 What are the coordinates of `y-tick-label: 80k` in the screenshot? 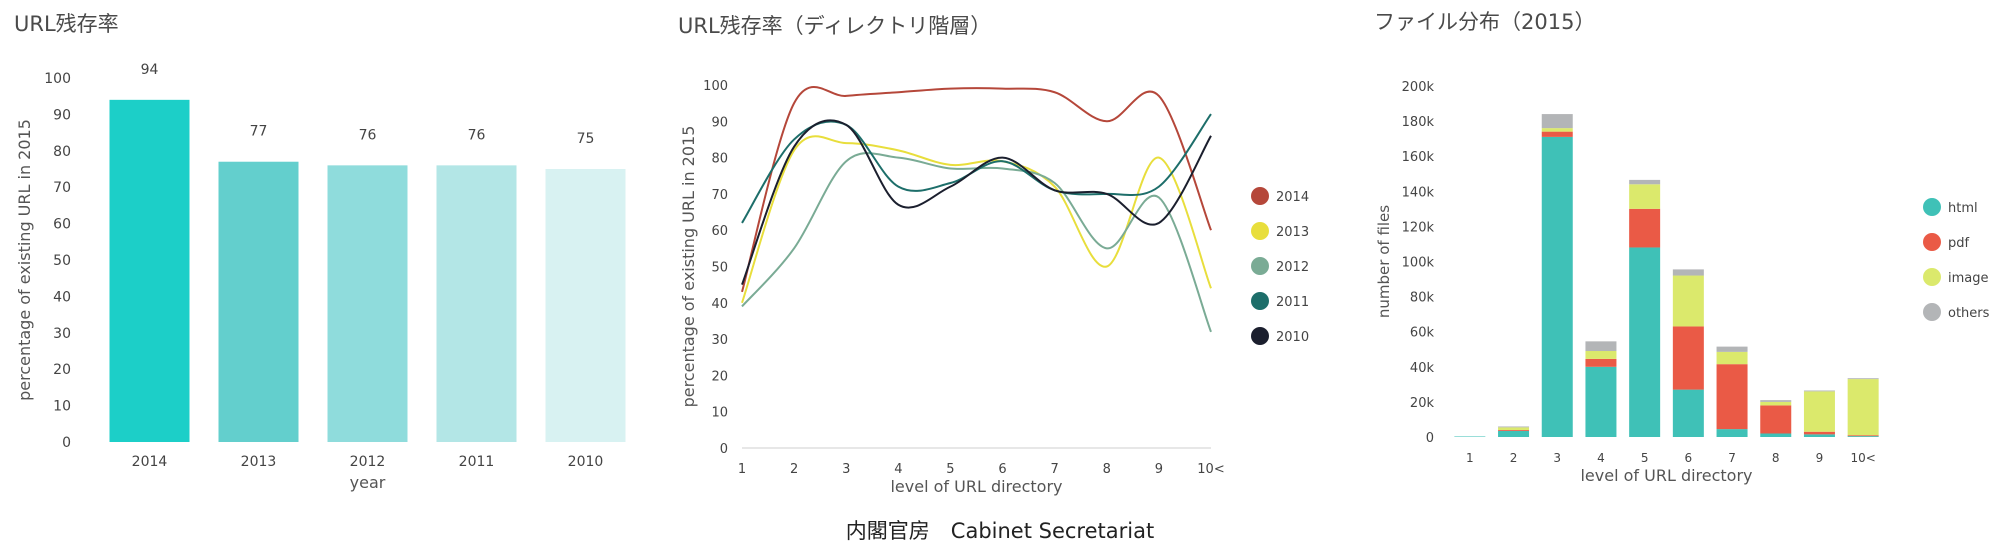 It's located at (1422, 298).